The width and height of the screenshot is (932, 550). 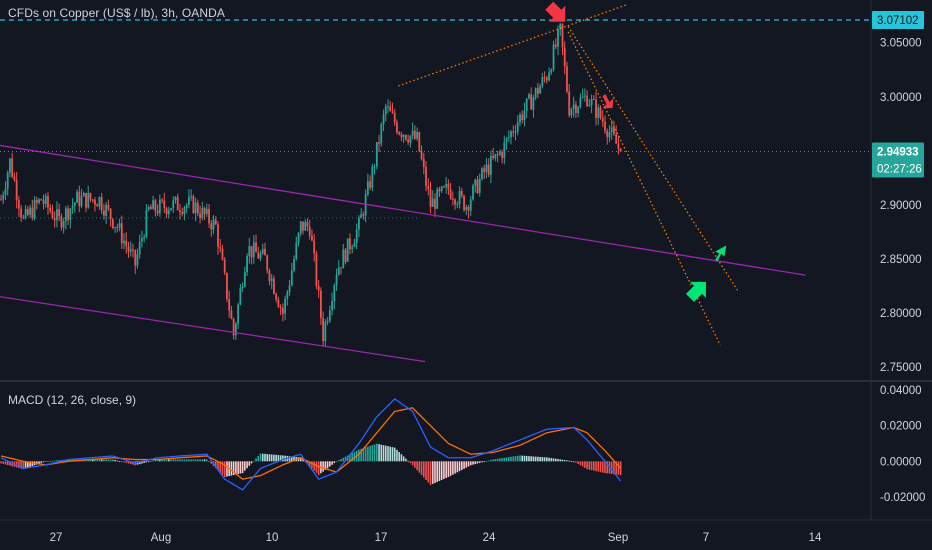 I want to click on macd-histogram, so click(x=311, y=464).